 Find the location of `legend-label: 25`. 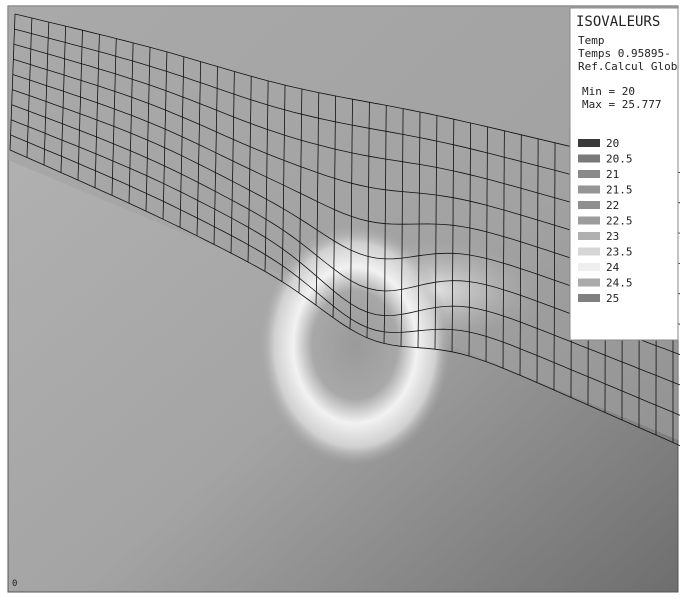

legend-label: 25 is located at coordinates (612, 298).